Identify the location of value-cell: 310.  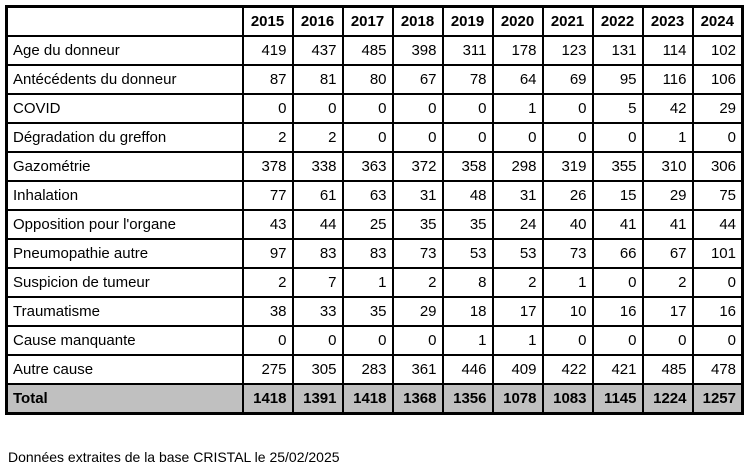
(667, 166).